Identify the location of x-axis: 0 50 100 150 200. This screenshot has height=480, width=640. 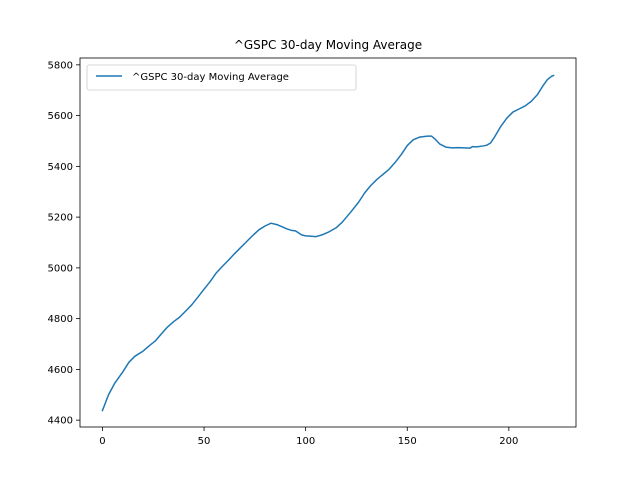
(308, 437).